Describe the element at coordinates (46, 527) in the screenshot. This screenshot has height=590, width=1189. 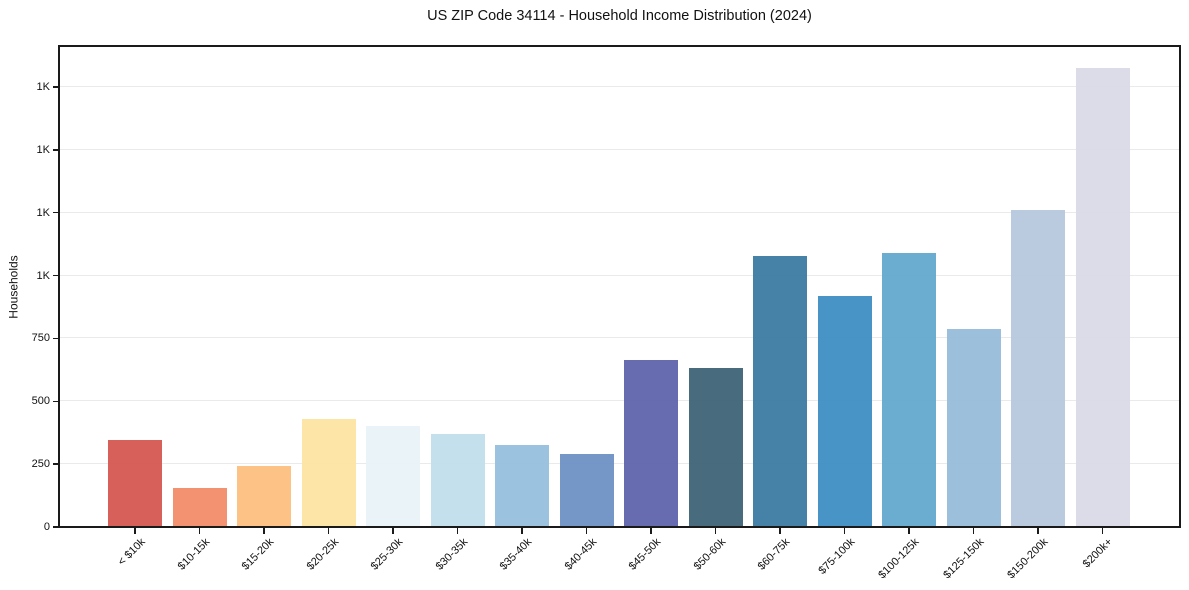
I see `y-tick-label: 0` at that location.